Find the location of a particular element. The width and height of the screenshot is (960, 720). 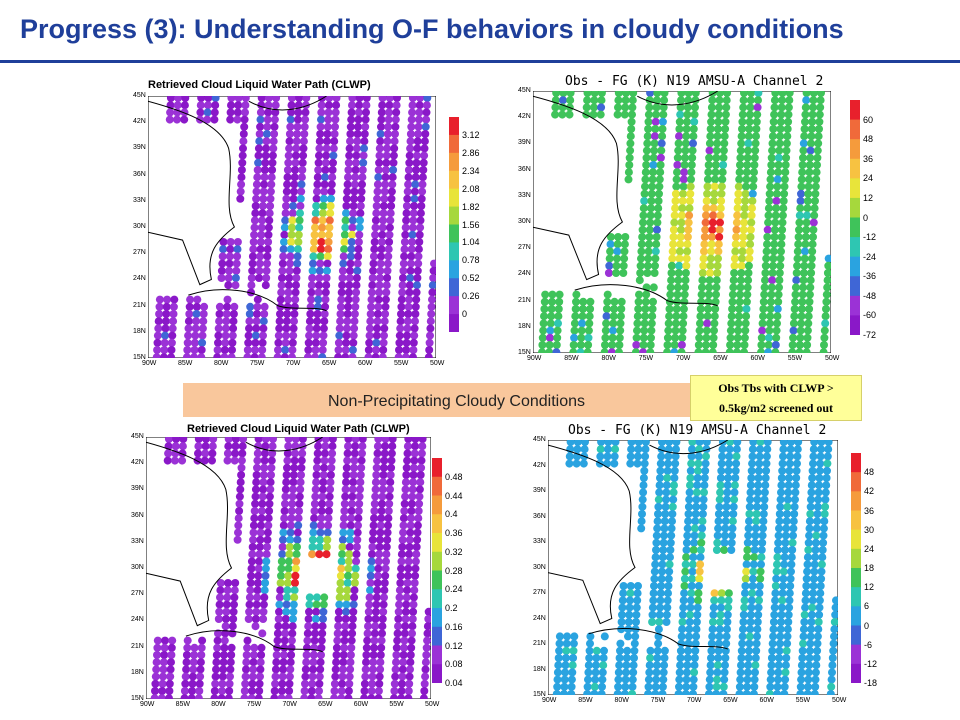

colorbar-label: 2.34 is located at coordinates (471, 170).